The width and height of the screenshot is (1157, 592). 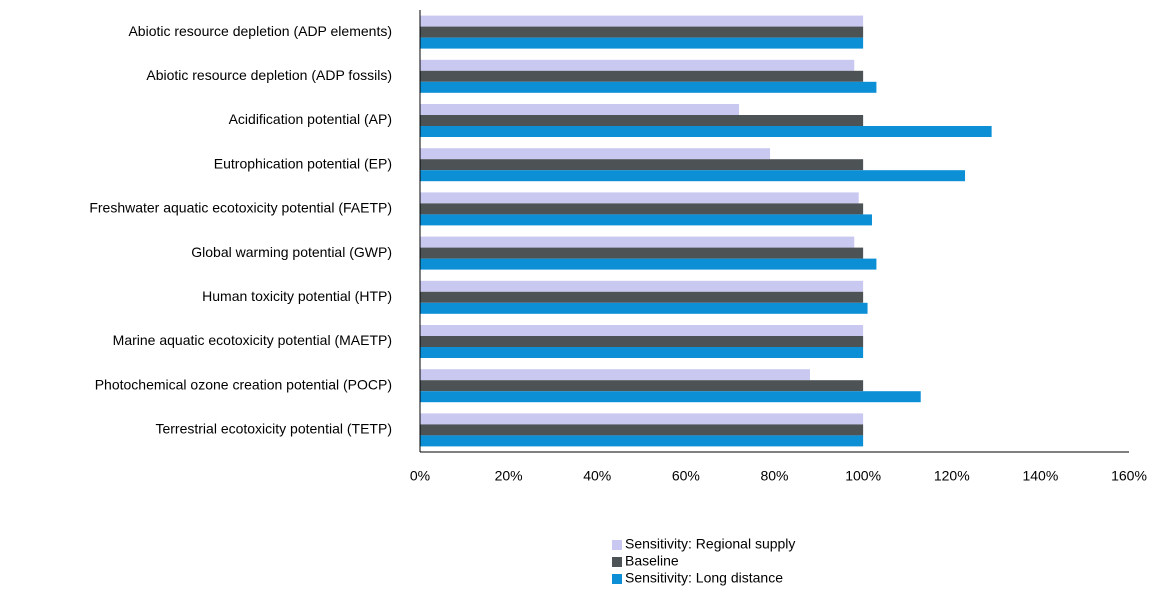 I want to click on legend-label: Sensitivity: Long distance, so click(x=704, y=578).